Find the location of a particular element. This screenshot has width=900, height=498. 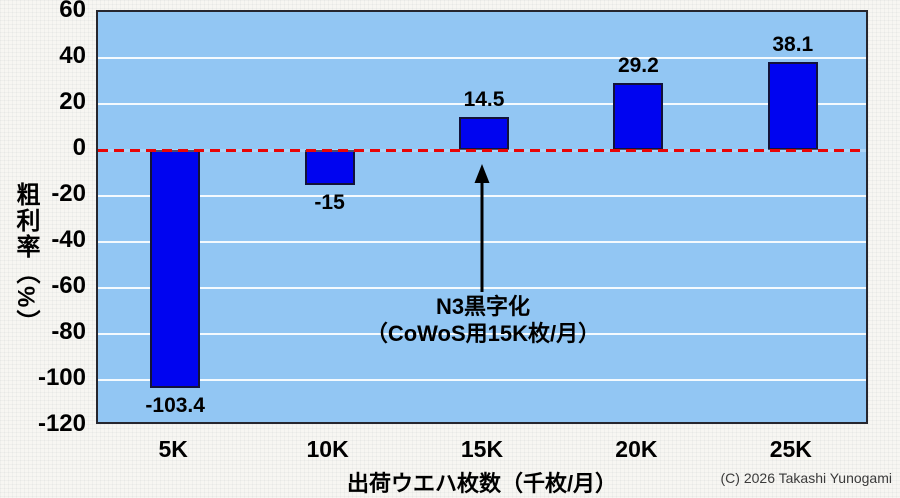

x-tick-label-20K: 20K is located at coordinates (636, 449).